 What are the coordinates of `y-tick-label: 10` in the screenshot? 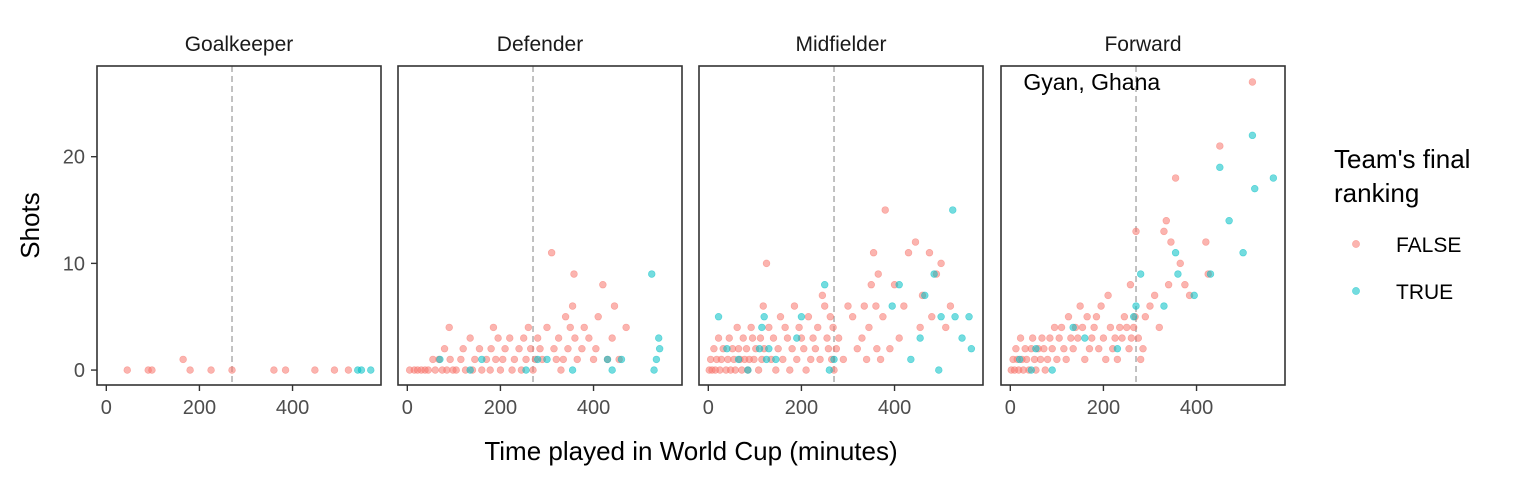 It's located at (74, 264).